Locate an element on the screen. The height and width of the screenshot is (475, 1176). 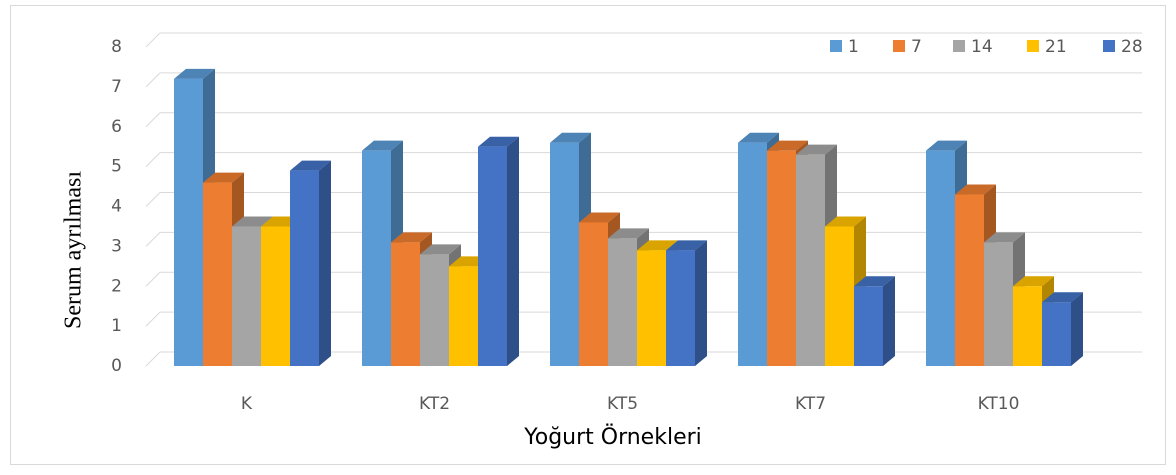
y-tick-label: 8 is located at coordinates (116, 47).